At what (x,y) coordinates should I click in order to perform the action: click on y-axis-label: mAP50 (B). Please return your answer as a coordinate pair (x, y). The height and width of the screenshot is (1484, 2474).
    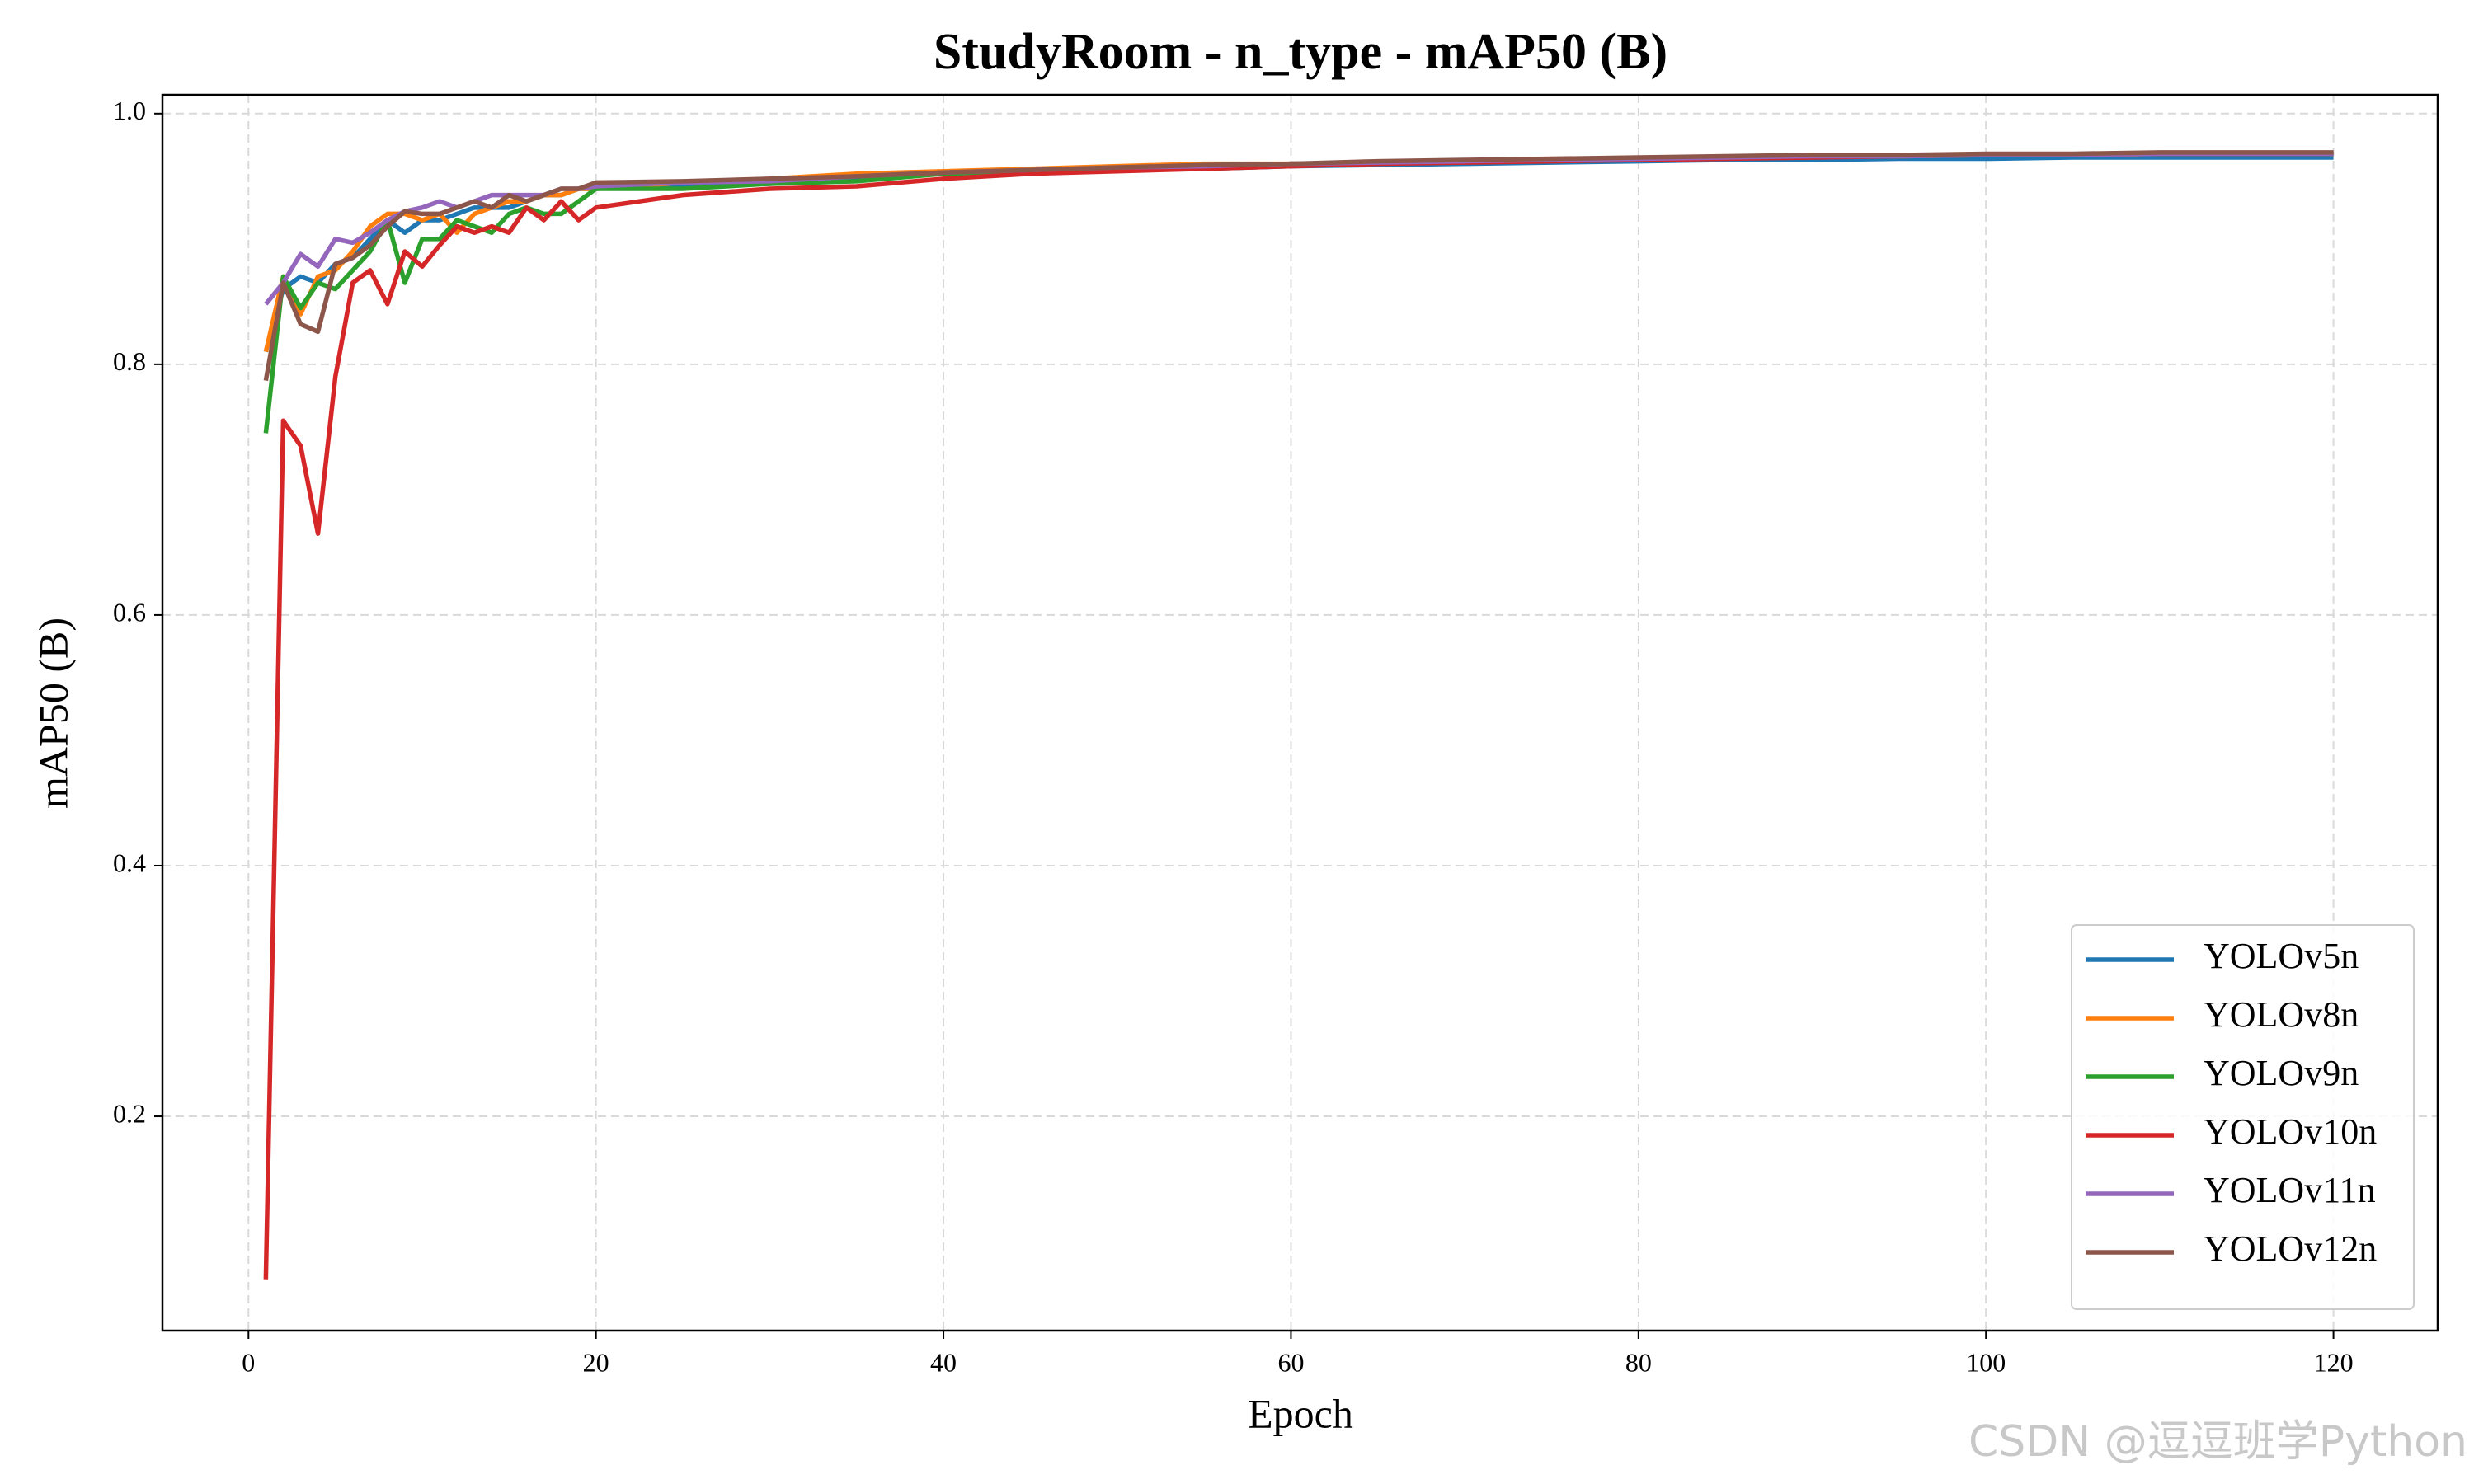
    Looking at the image, I should click on (53, 713).